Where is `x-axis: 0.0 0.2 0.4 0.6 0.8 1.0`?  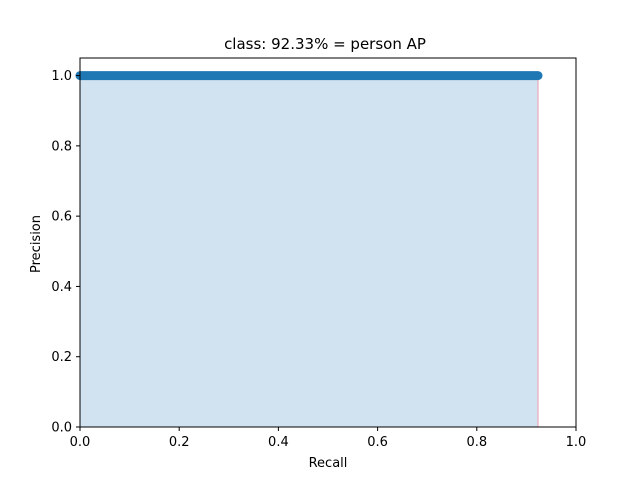
x-axis: 0.0 0.2 0.4 0.6 0.8 1.0 is located at coordinates (328, 438).